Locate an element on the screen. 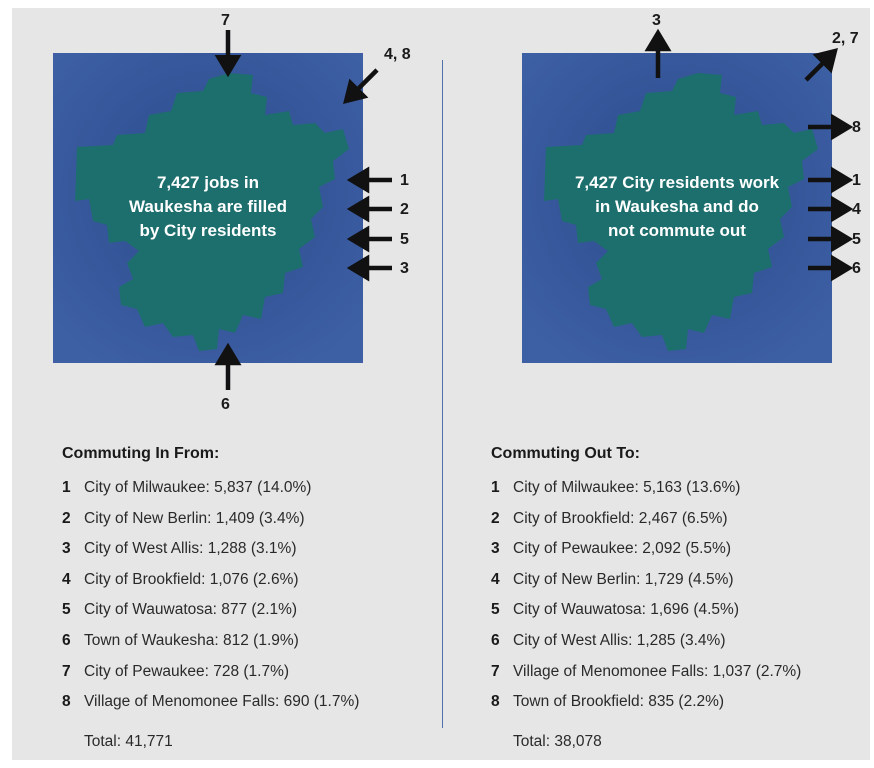 This screenshot has width=874, height=768. list-item: 2 City of Brookfield: 2,467 (6.5%) is located at coordinates (609, 518).